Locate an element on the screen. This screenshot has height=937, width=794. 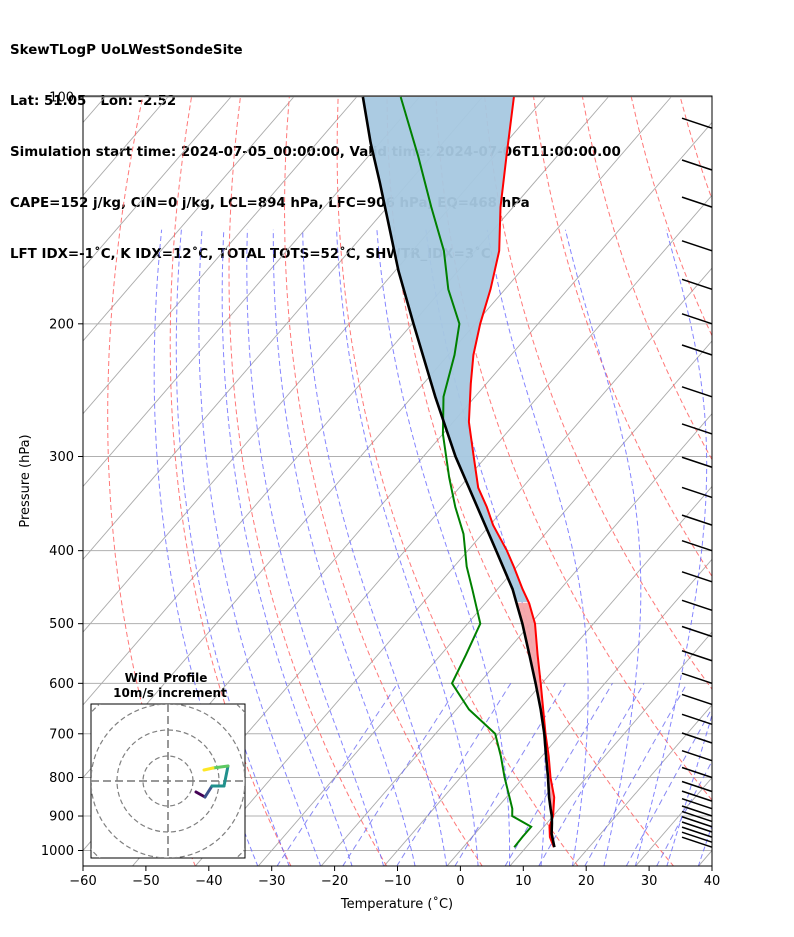
x-tick-label: 20 is located at coordinates (586, 881).